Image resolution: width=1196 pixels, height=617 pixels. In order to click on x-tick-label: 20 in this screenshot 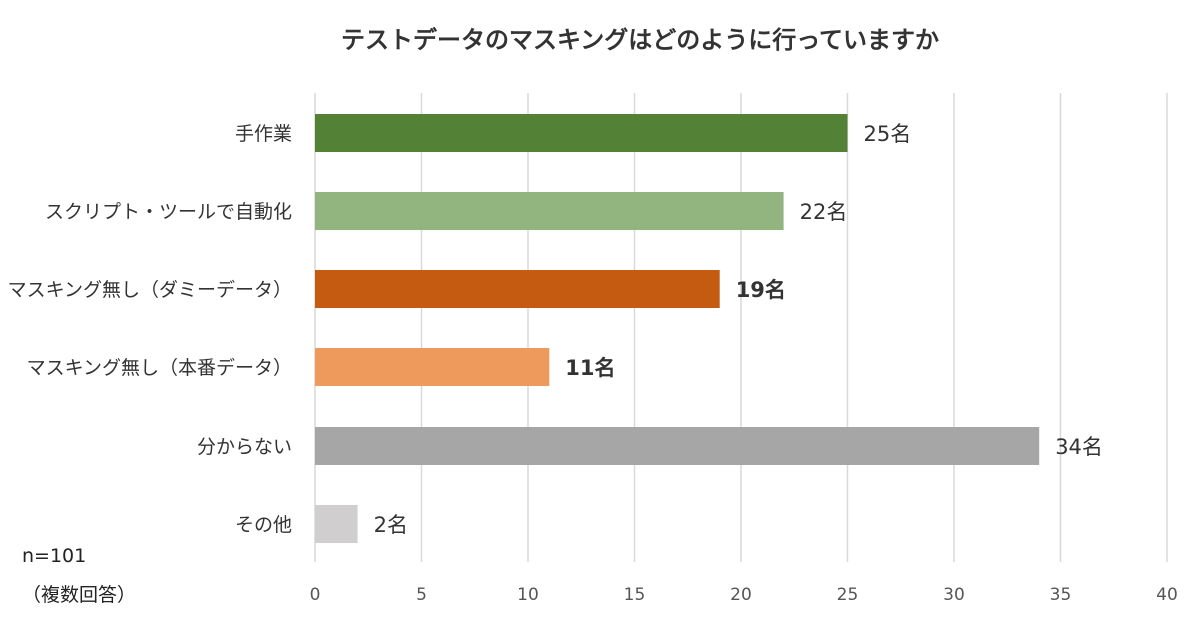, I will do `click(741, 595)`.